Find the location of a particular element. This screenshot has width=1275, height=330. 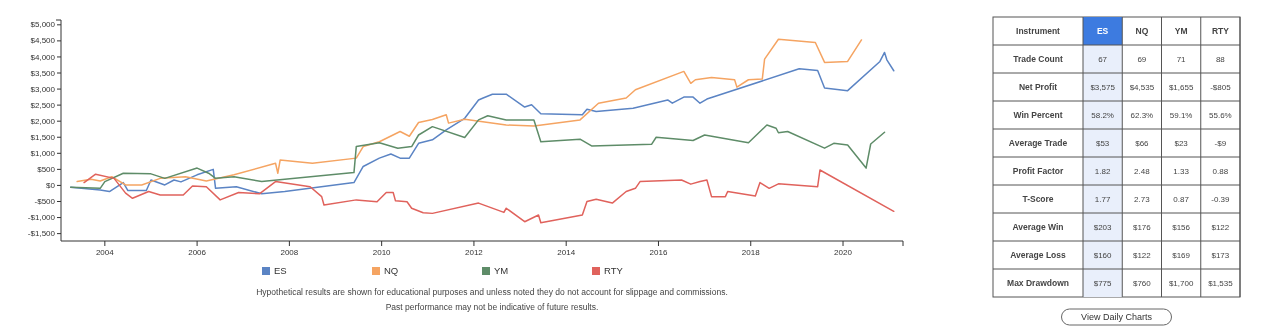

x-tick-label: 2008 is located at coordinates (289, 252).